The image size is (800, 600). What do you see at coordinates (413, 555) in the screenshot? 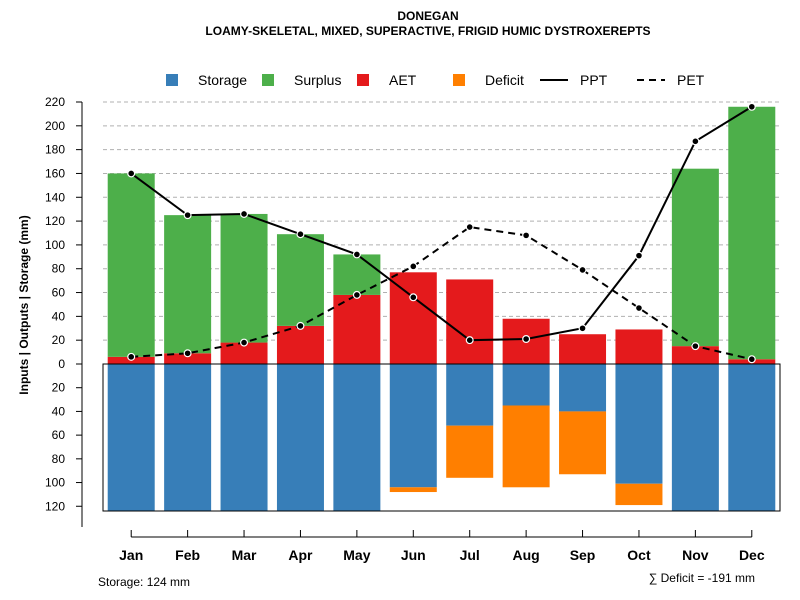
I see `x-tick-label: Jun` at bounding box center [413, 555].